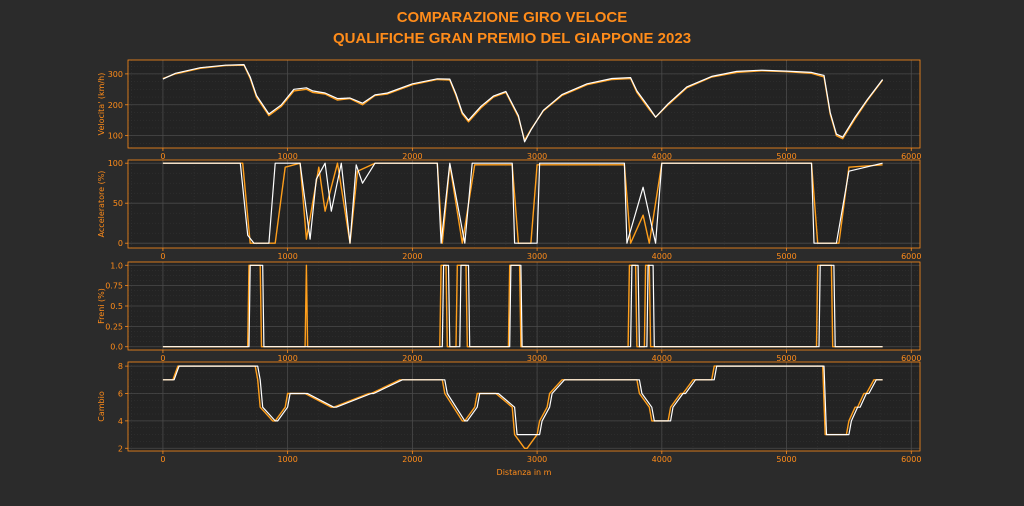 This screenshot has height=506, width=1024. Describe the element at coordinates (118, 203) in the screenshot. I see `y-tick-label: 50` at that location.